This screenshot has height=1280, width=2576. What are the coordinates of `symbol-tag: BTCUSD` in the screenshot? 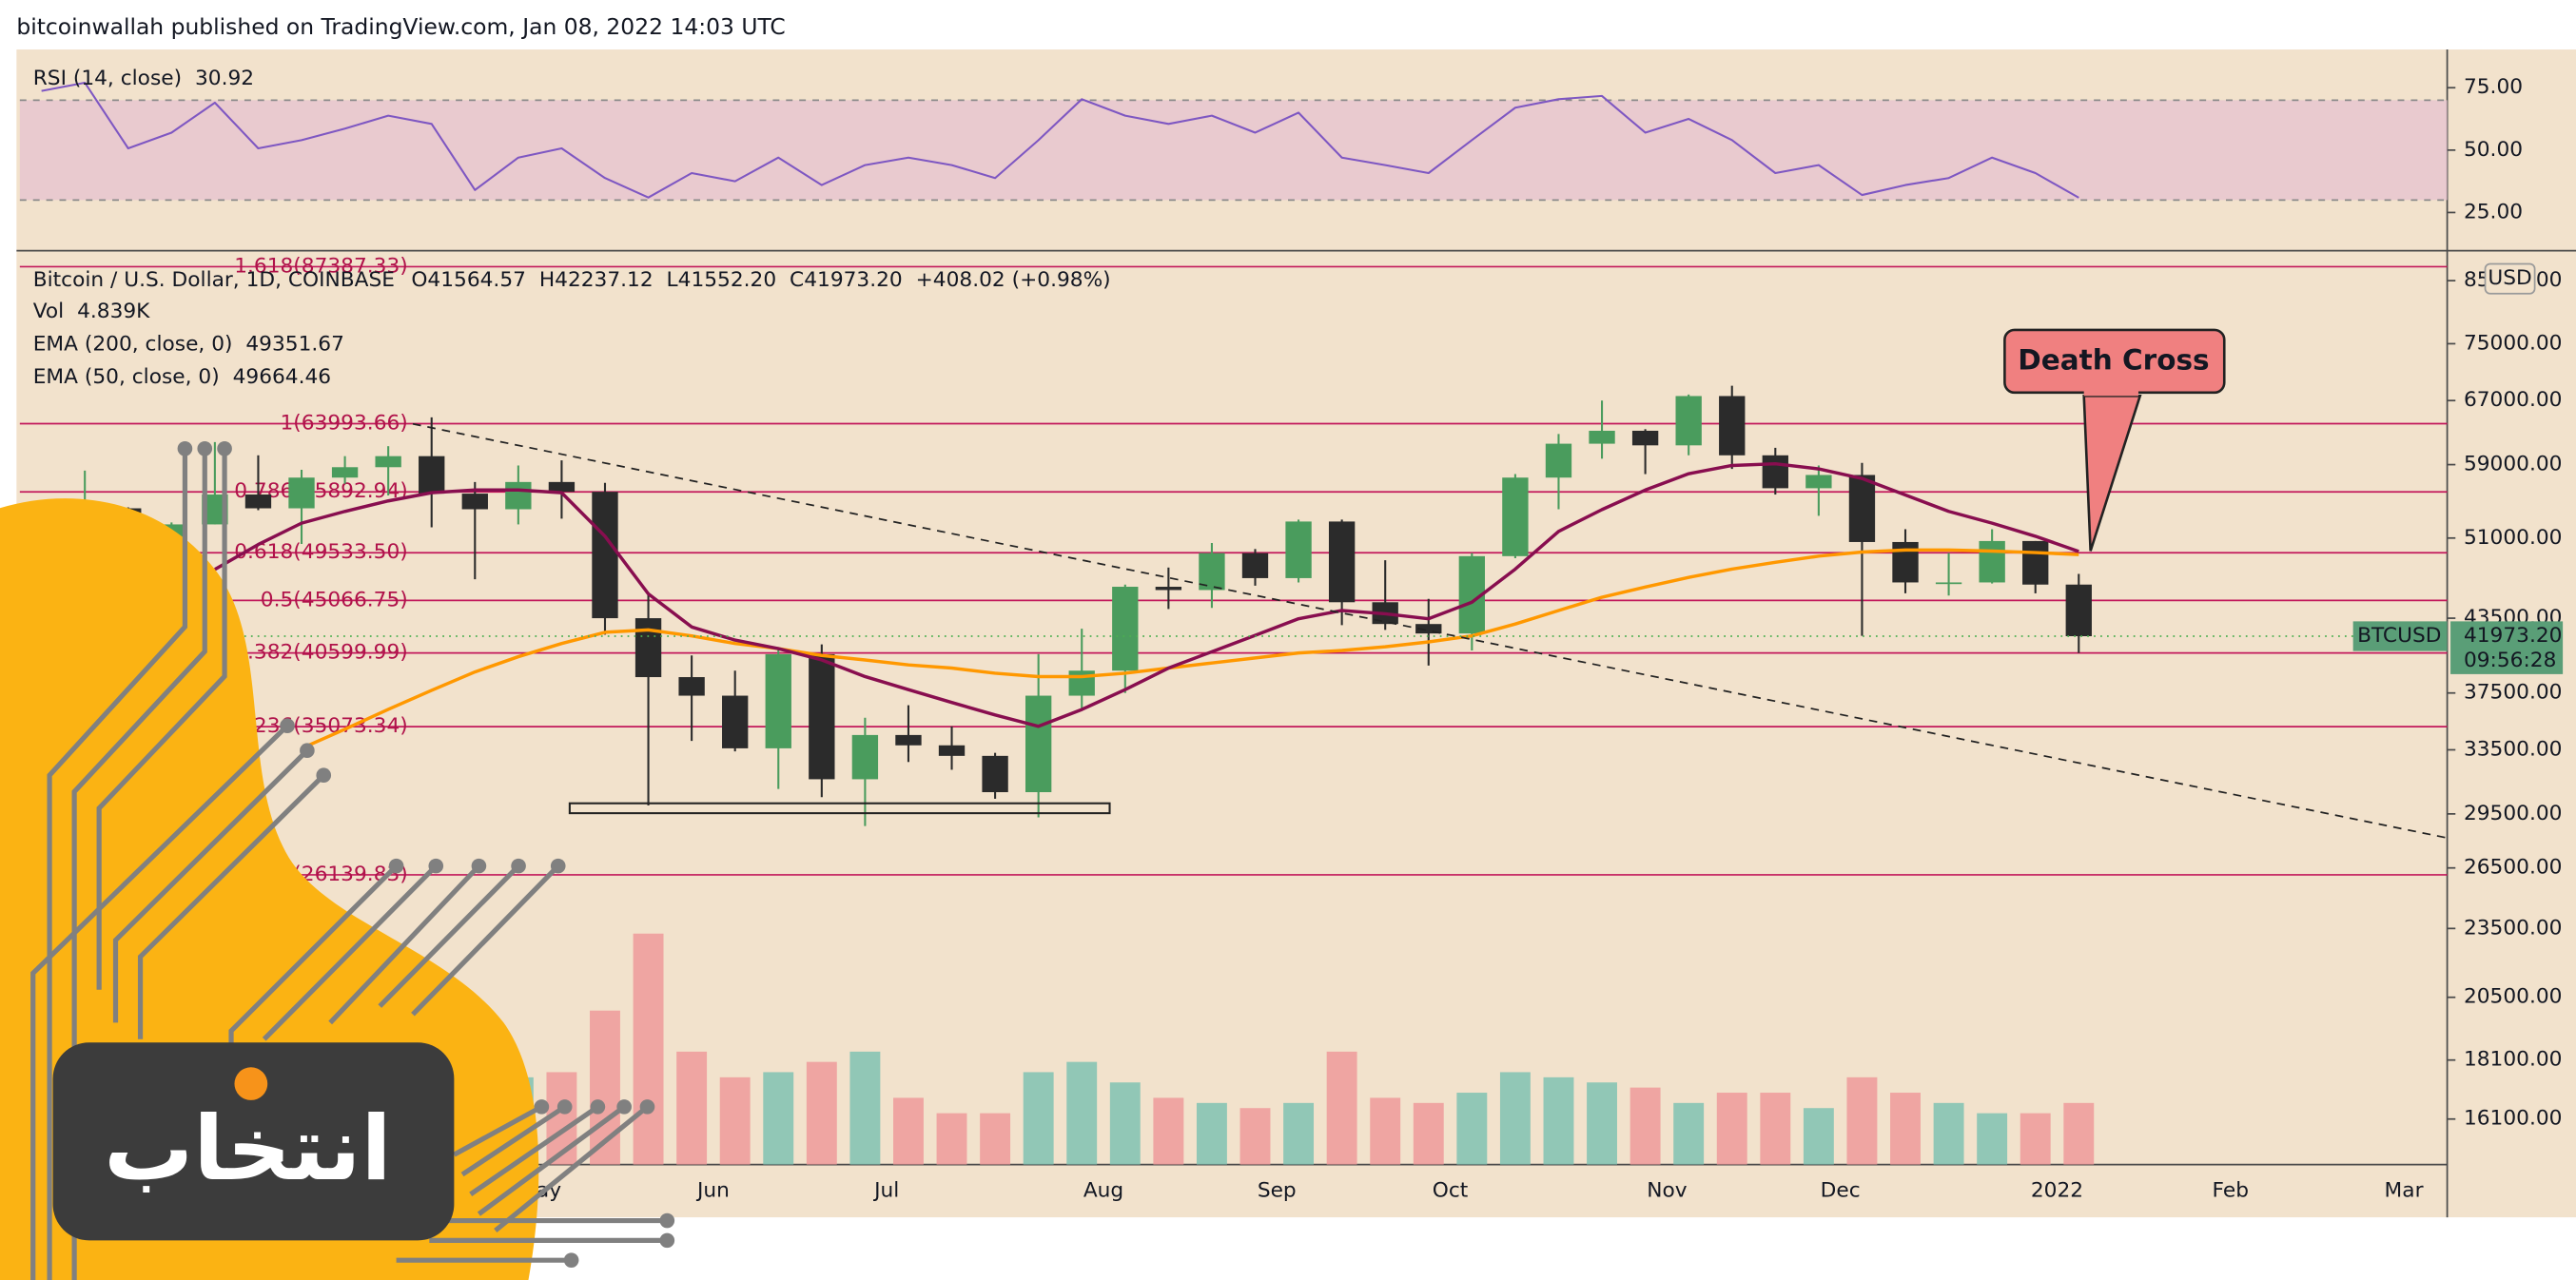 It's located at (2399, 636).